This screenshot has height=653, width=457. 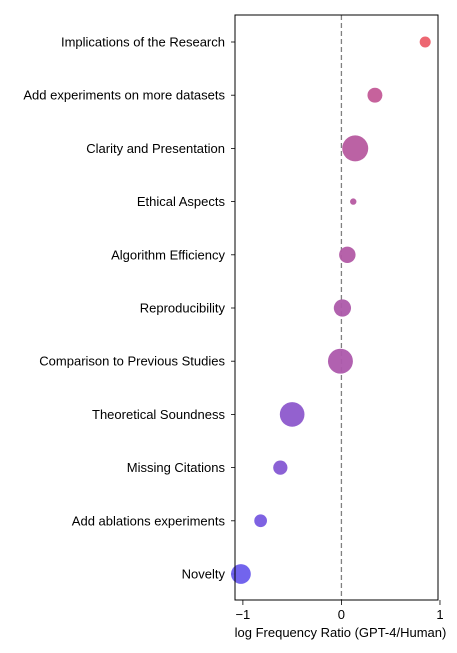 I want to click on category-label: Novelty, so click(x=204, y=574).